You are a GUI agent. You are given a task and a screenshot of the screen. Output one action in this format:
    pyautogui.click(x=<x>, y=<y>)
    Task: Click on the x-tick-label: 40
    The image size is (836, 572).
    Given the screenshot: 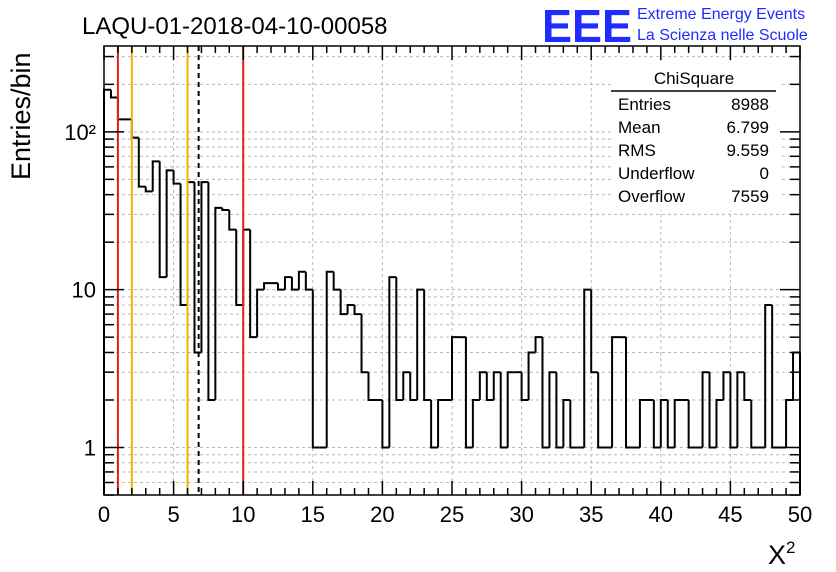 What is the action you would take?
    pyautogui.click(x=661, y=514)
    